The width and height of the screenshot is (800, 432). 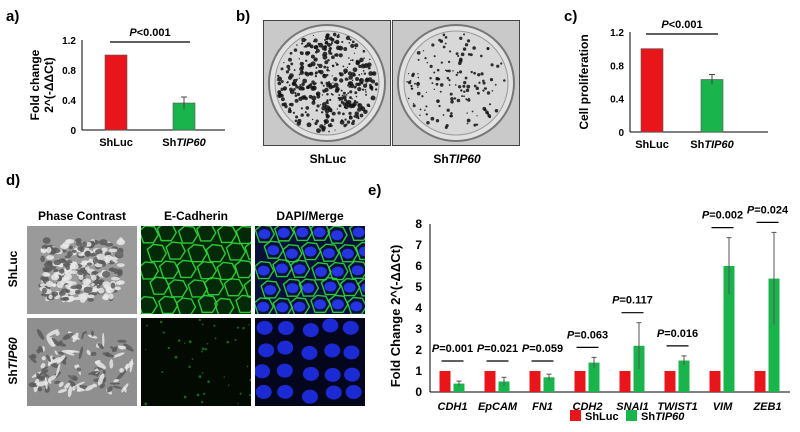 I want to click on chart-c-ytick-label: 1.2, so click(x=617, y=33).